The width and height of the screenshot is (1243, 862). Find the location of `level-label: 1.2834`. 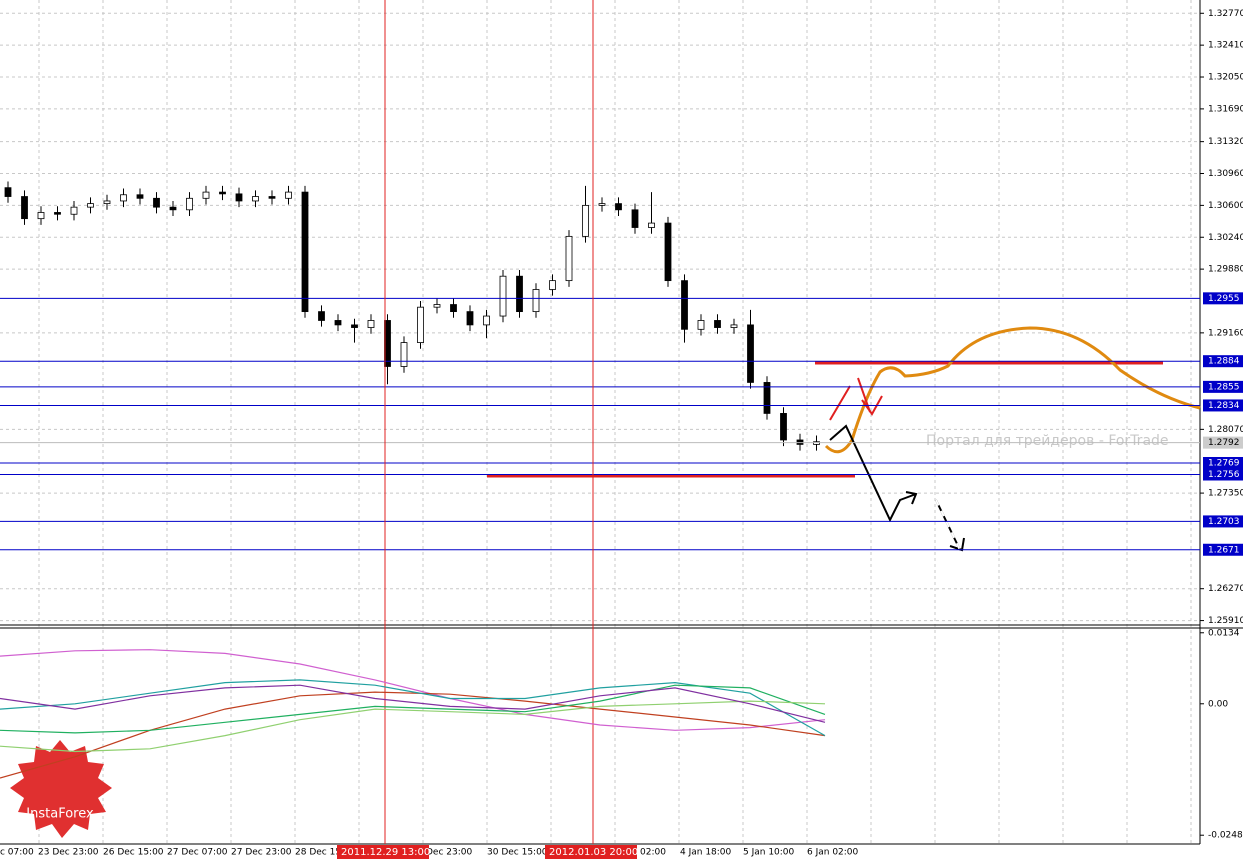

level-label: 1.2834 is located at coordinates (1224, 406).